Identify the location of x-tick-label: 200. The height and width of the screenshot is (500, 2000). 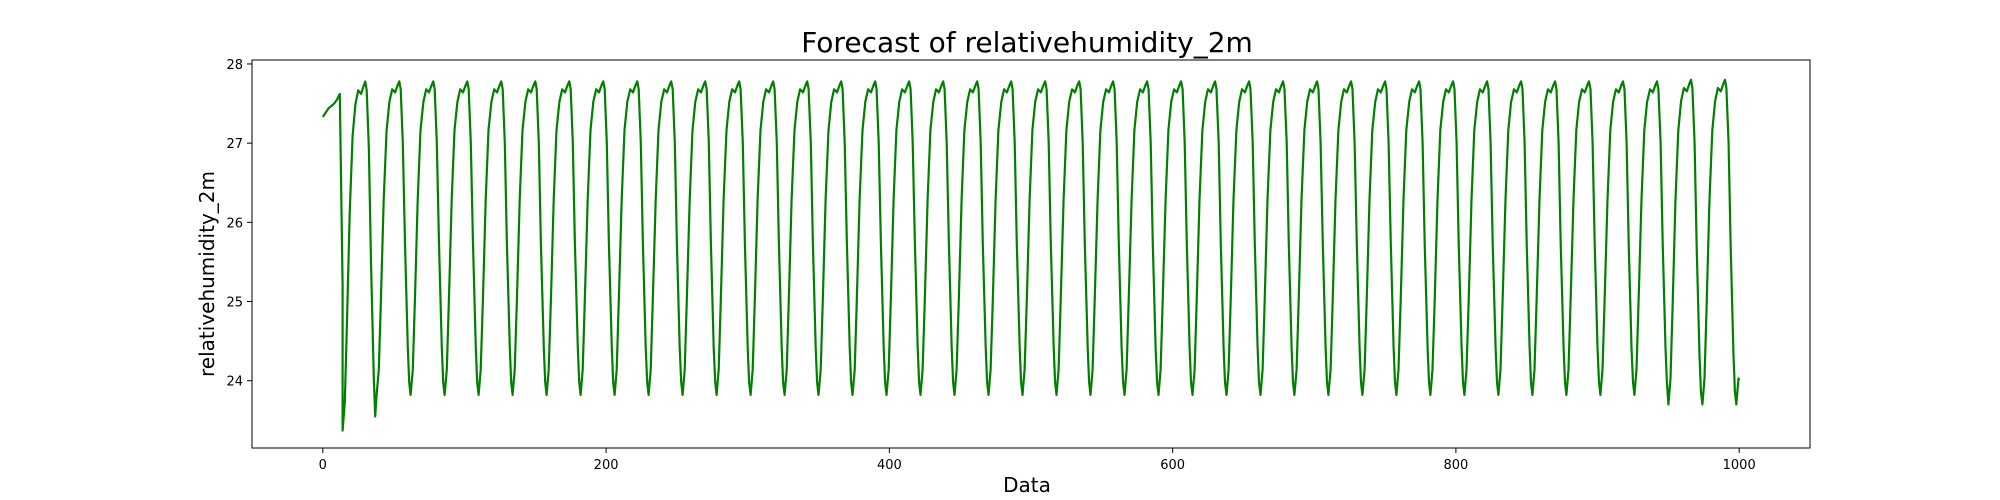
(606, 465).